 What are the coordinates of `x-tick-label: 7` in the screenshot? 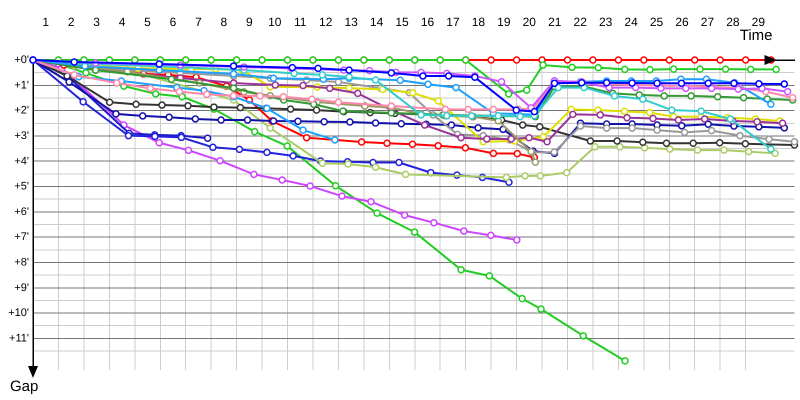 It's located at (198, 22).